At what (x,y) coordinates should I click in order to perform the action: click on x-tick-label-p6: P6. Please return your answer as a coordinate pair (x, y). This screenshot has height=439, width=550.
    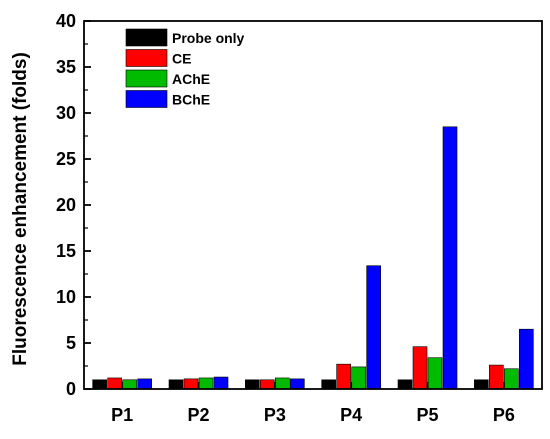
    Looking at the image, I should click on (504, 415).